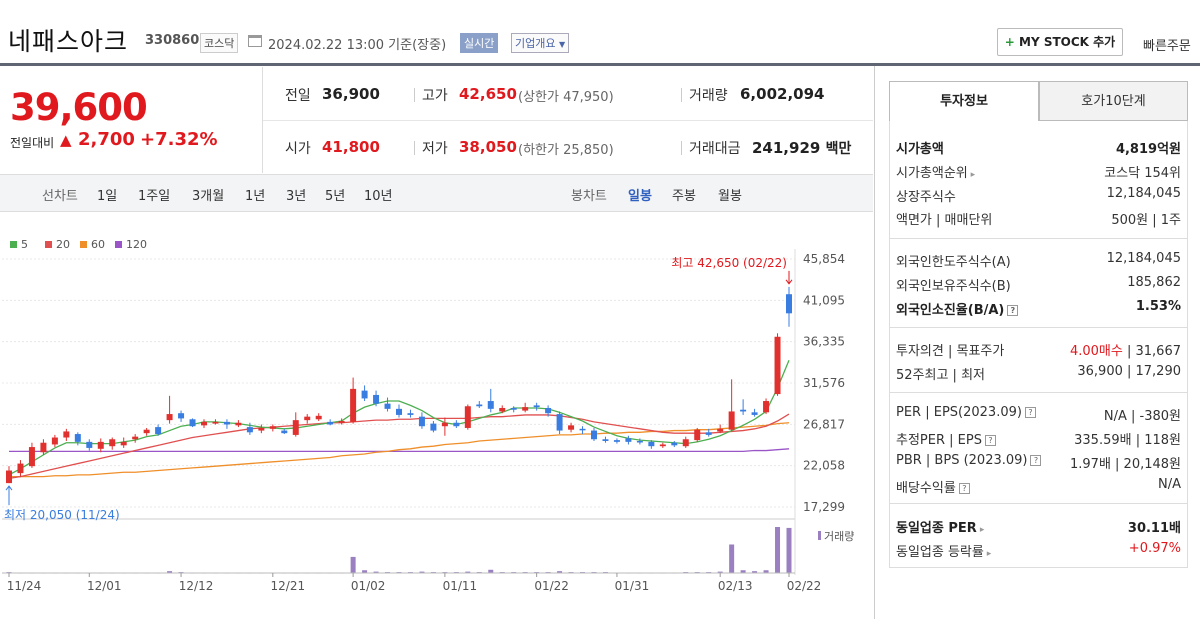 The height and width of the screenshot is (619, 1200). What do you see at coordinates (296, 196) in the screenshot?
I see `period-3y: 3년` at bounding box center [296, 196].